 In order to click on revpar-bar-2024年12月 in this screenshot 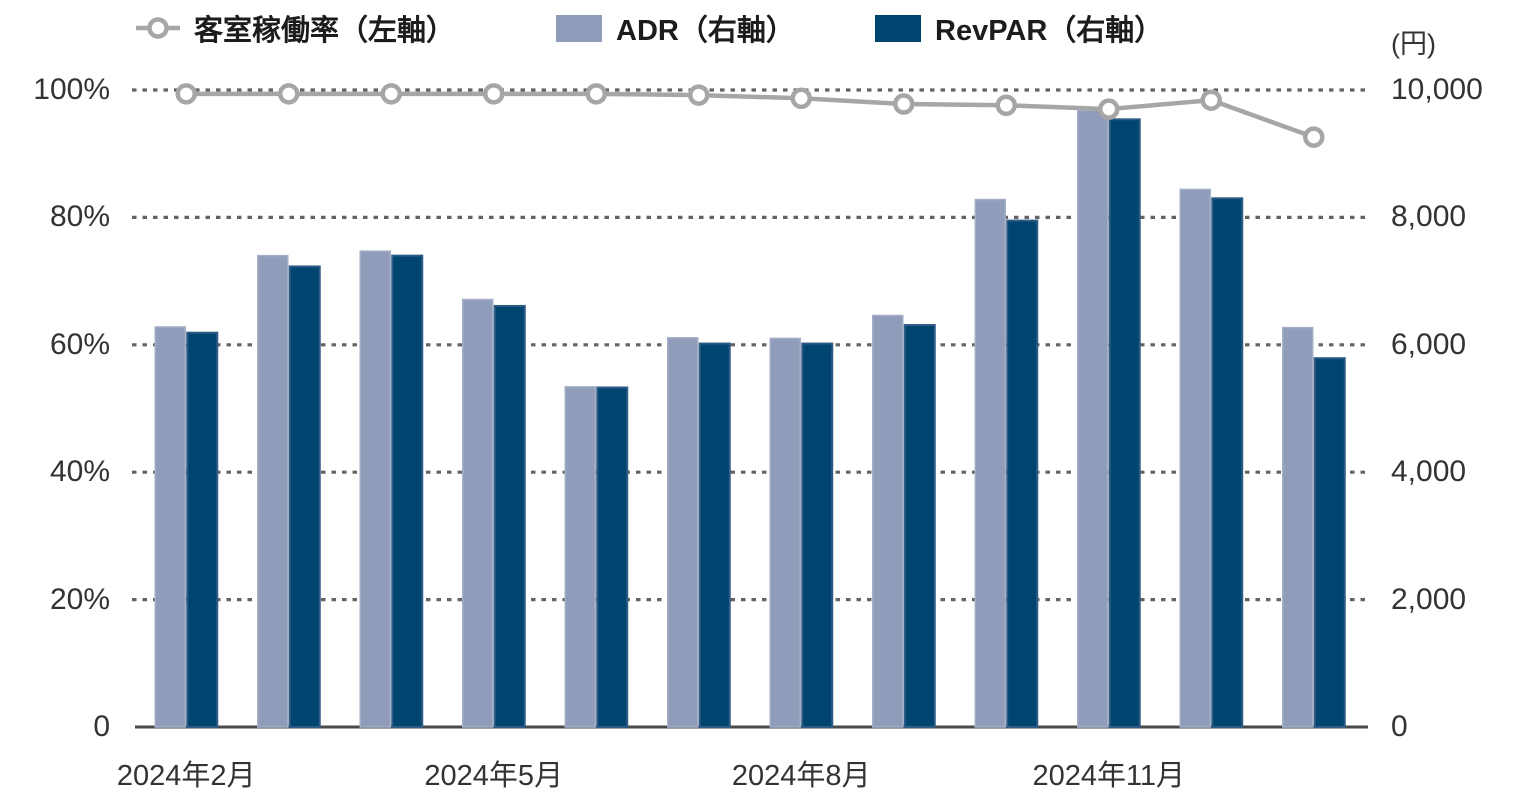, I will do `click(1227, 463)`.